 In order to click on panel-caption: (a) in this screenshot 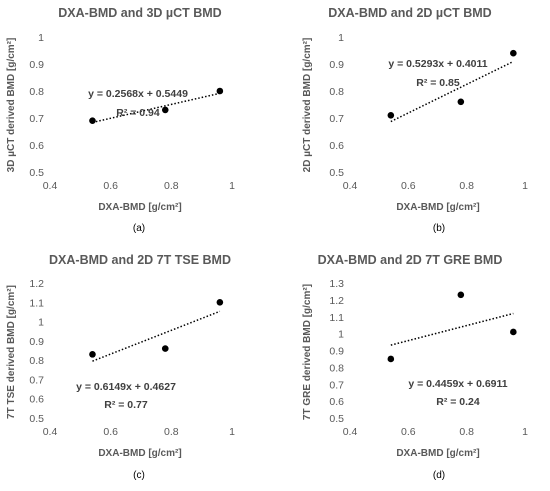, I will do `click(139, 228)`.